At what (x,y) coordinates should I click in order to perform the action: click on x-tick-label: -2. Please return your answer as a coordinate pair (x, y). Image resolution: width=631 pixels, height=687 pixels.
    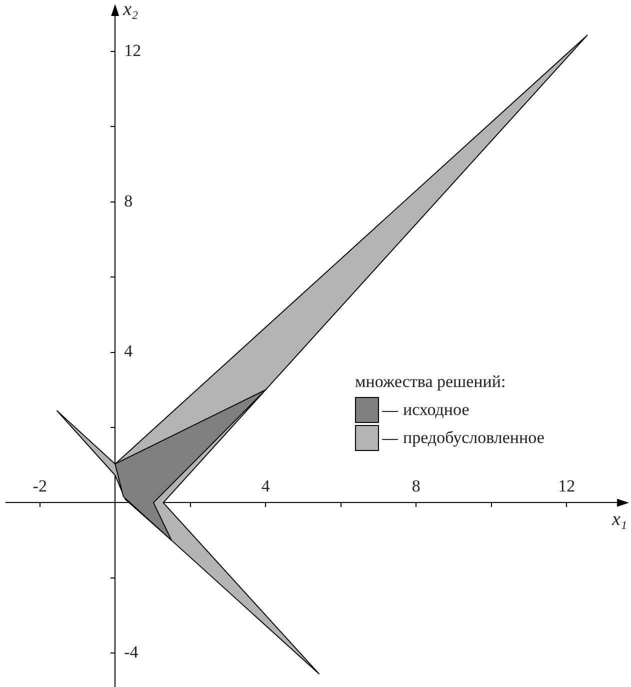
    Looking at the image, I should click on (39, 486).